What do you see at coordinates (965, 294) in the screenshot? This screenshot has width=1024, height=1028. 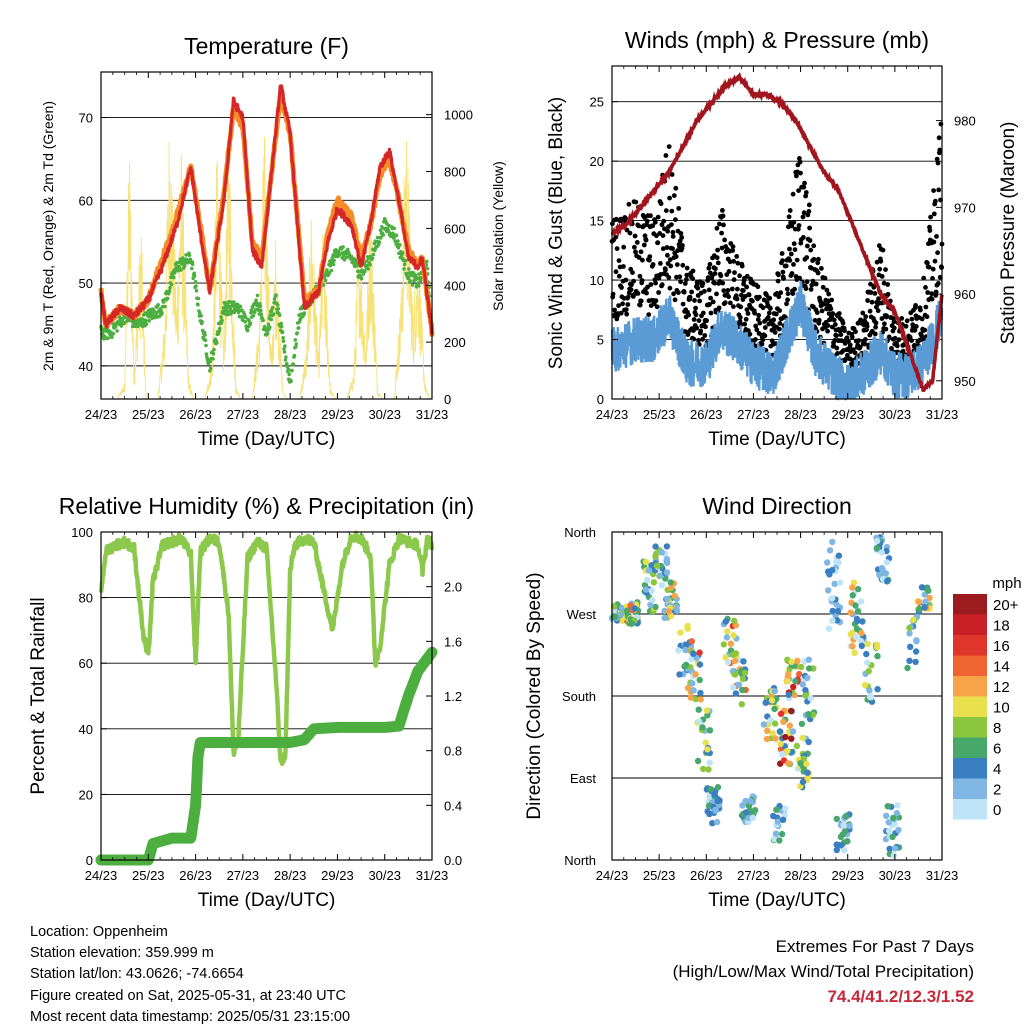 I see `y2-tick-label: 960` at bounding box center [965, 294].